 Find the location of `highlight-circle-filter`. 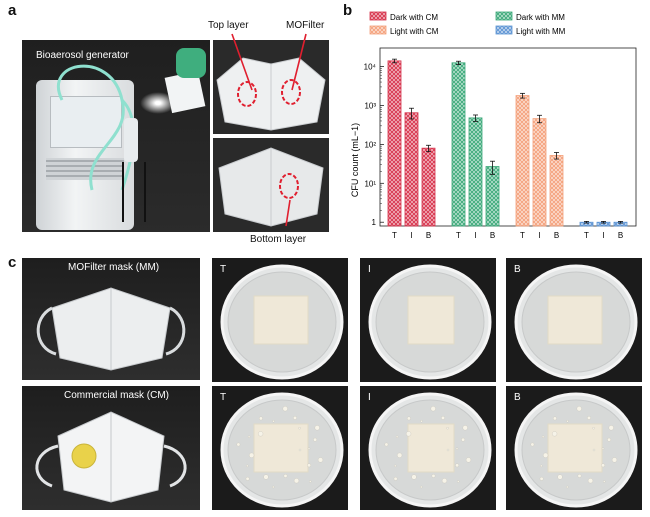

highlight-circle-filter is located at coordinates (291, 92).